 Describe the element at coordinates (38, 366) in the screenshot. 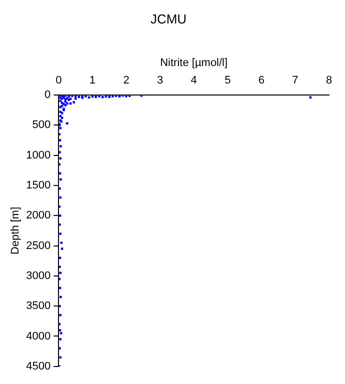

I see `y-tick-label: 4500` at that location.